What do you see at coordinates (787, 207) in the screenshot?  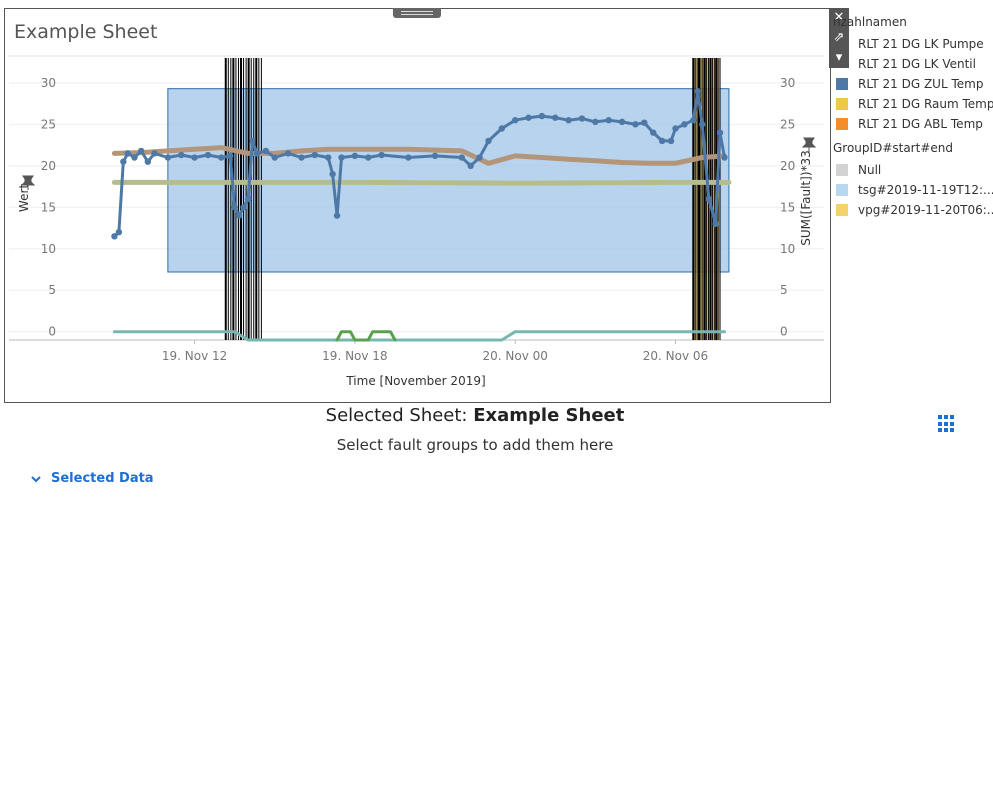 I see `y2-tick-label: 15` at bounding box center [787, 207].